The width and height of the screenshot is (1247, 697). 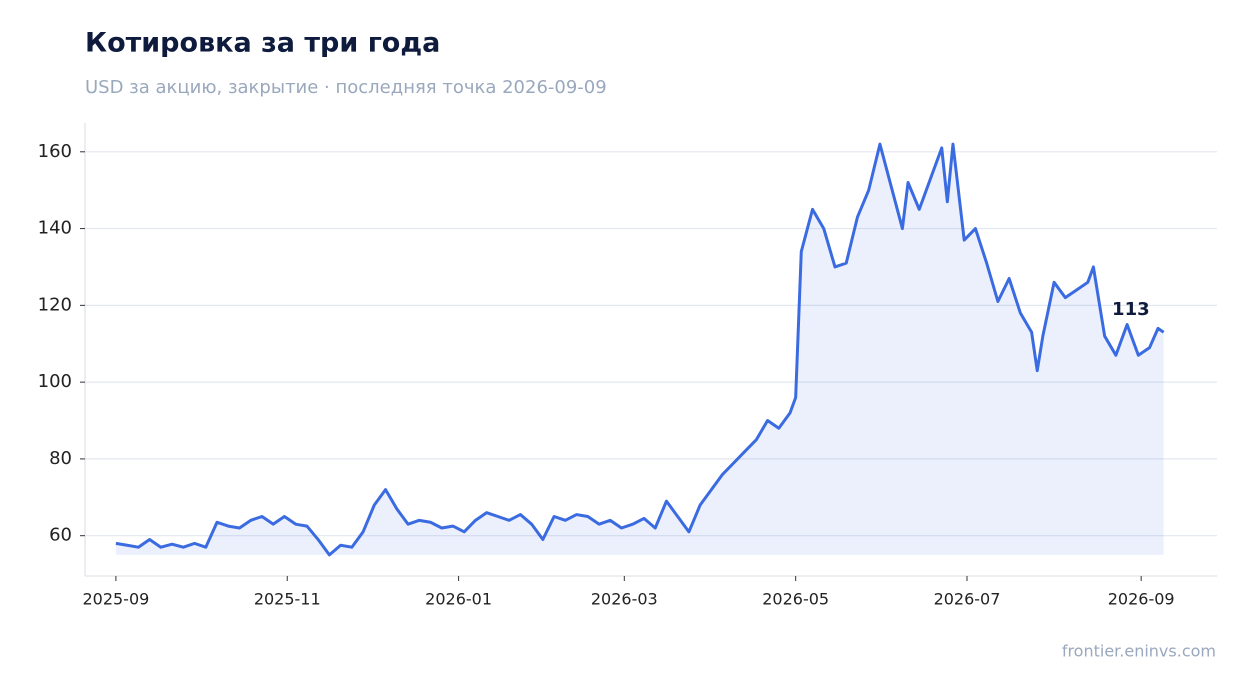 I want to click on x-tick-label: 2026-09, so click(x=1141, y=599).